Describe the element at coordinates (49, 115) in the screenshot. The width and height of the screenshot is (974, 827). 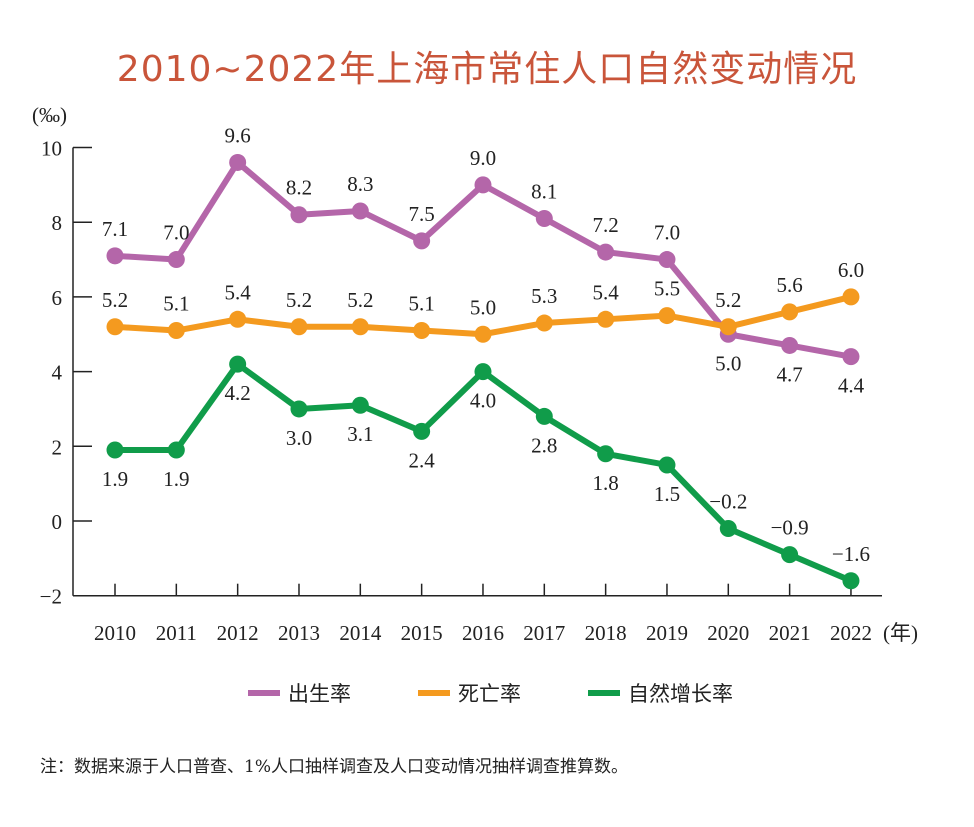
I see `y-axis-unit: (‰)` at that location.